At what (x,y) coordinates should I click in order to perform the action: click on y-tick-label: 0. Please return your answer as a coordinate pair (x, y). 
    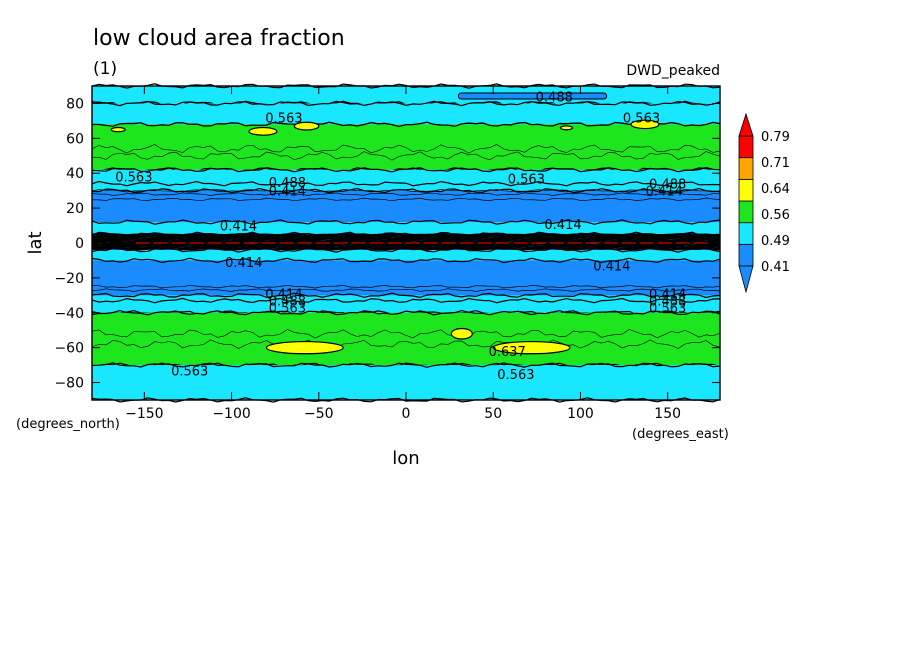
    Looking at the image, I should click on (79, 244).